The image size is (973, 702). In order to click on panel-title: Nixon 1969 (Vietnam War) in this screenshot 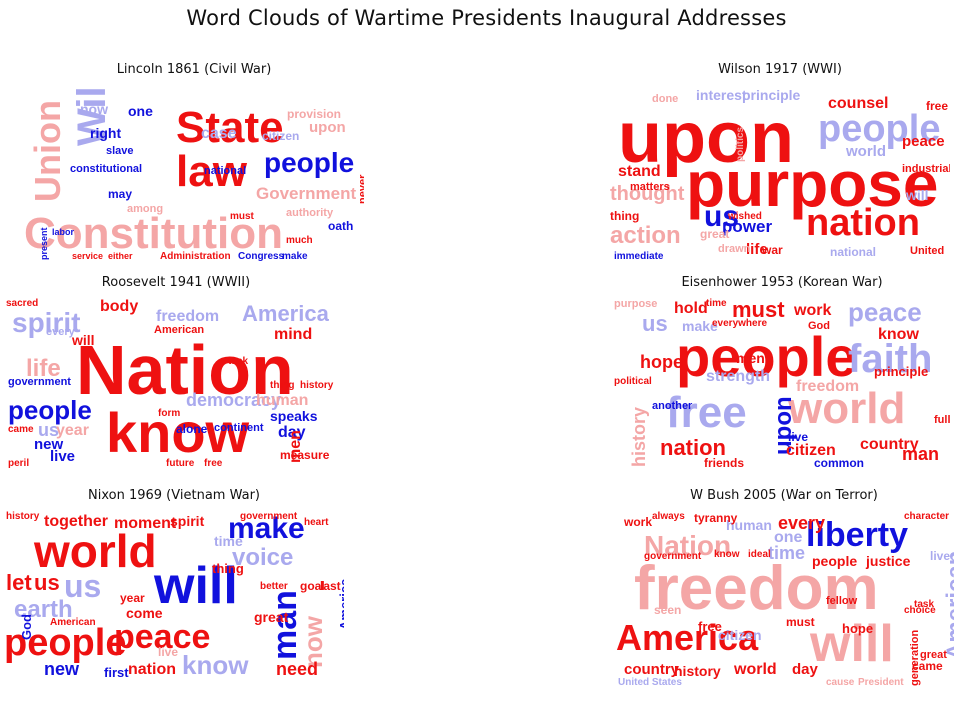, I will do `click(174, 495)`.